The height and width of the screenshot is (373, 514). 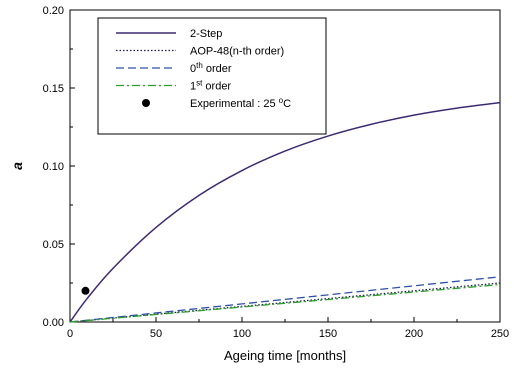 What do you see at coordinates (211, 68) in the screenshot?
I see `legend-label: 0th order` at bounding box center [211, 68].